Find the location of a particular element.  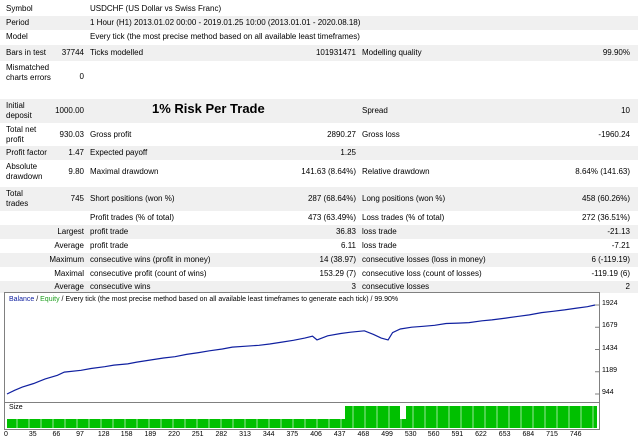

x-tick-label: 189 is located at coordinates (150, 434).